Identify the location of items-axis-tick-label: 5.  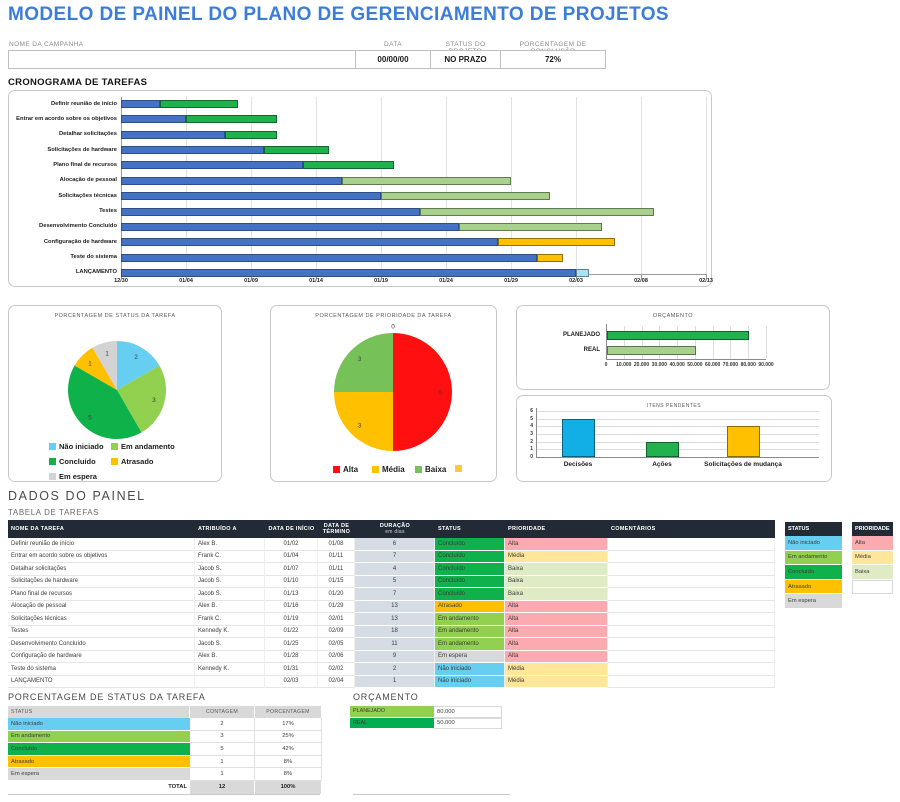
(531, 418).